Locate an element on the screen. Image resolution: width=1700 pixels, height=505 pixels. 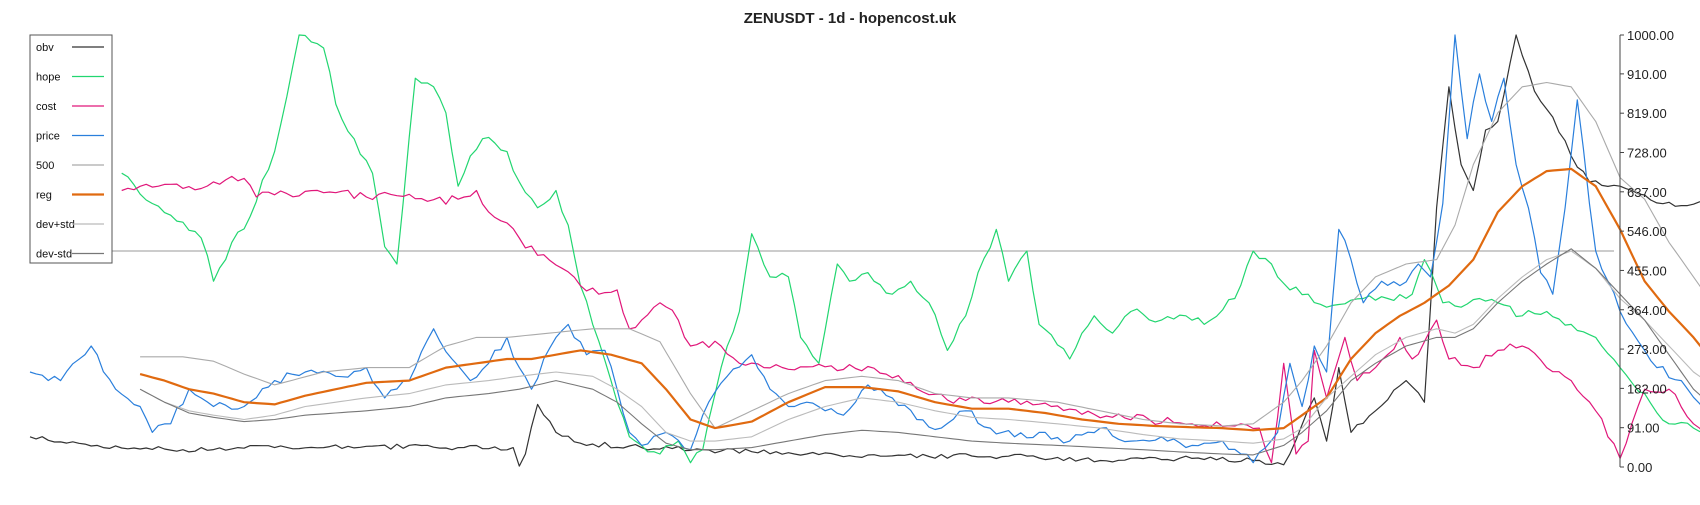
legend-label-500: 500 is located at coordinates (45, 166).